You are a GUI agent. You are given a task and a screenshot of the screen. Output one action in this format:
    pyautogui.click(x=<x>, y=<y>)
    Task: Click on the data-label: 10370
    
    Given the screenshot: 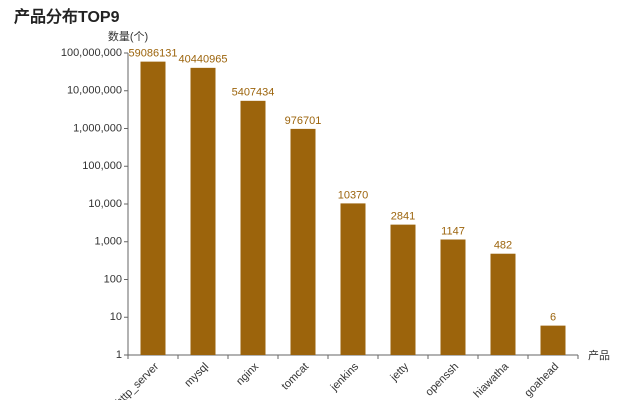 What is the action you would take?
    pyautogui.click(x=353, y=195)
    